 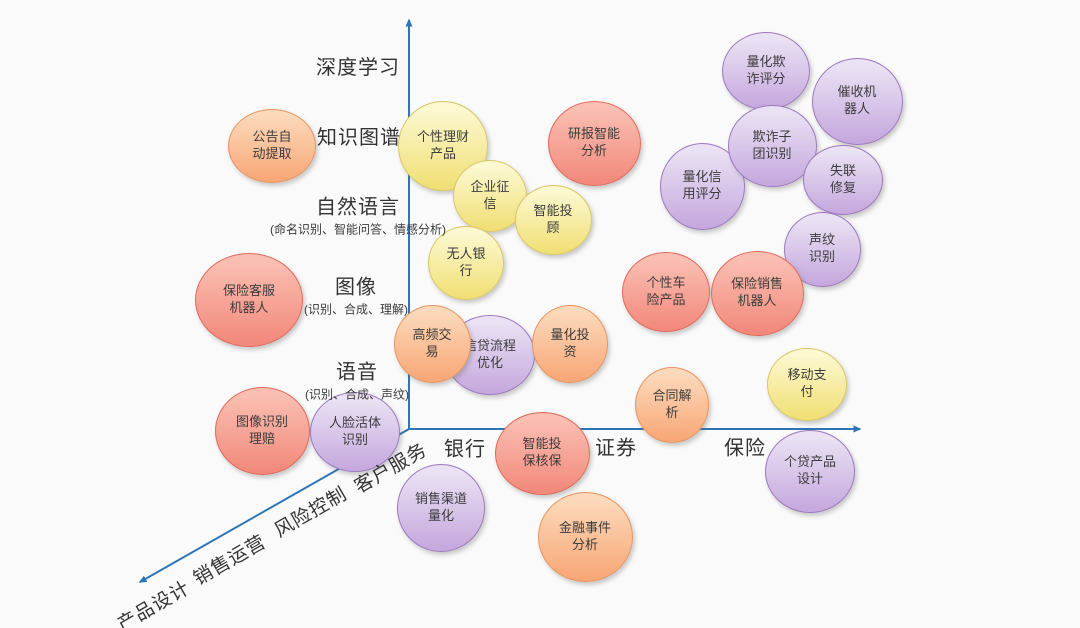 I want to click on bubble-insurance-service-robot: 保险客服 机器人, so click(x=249, y=300).